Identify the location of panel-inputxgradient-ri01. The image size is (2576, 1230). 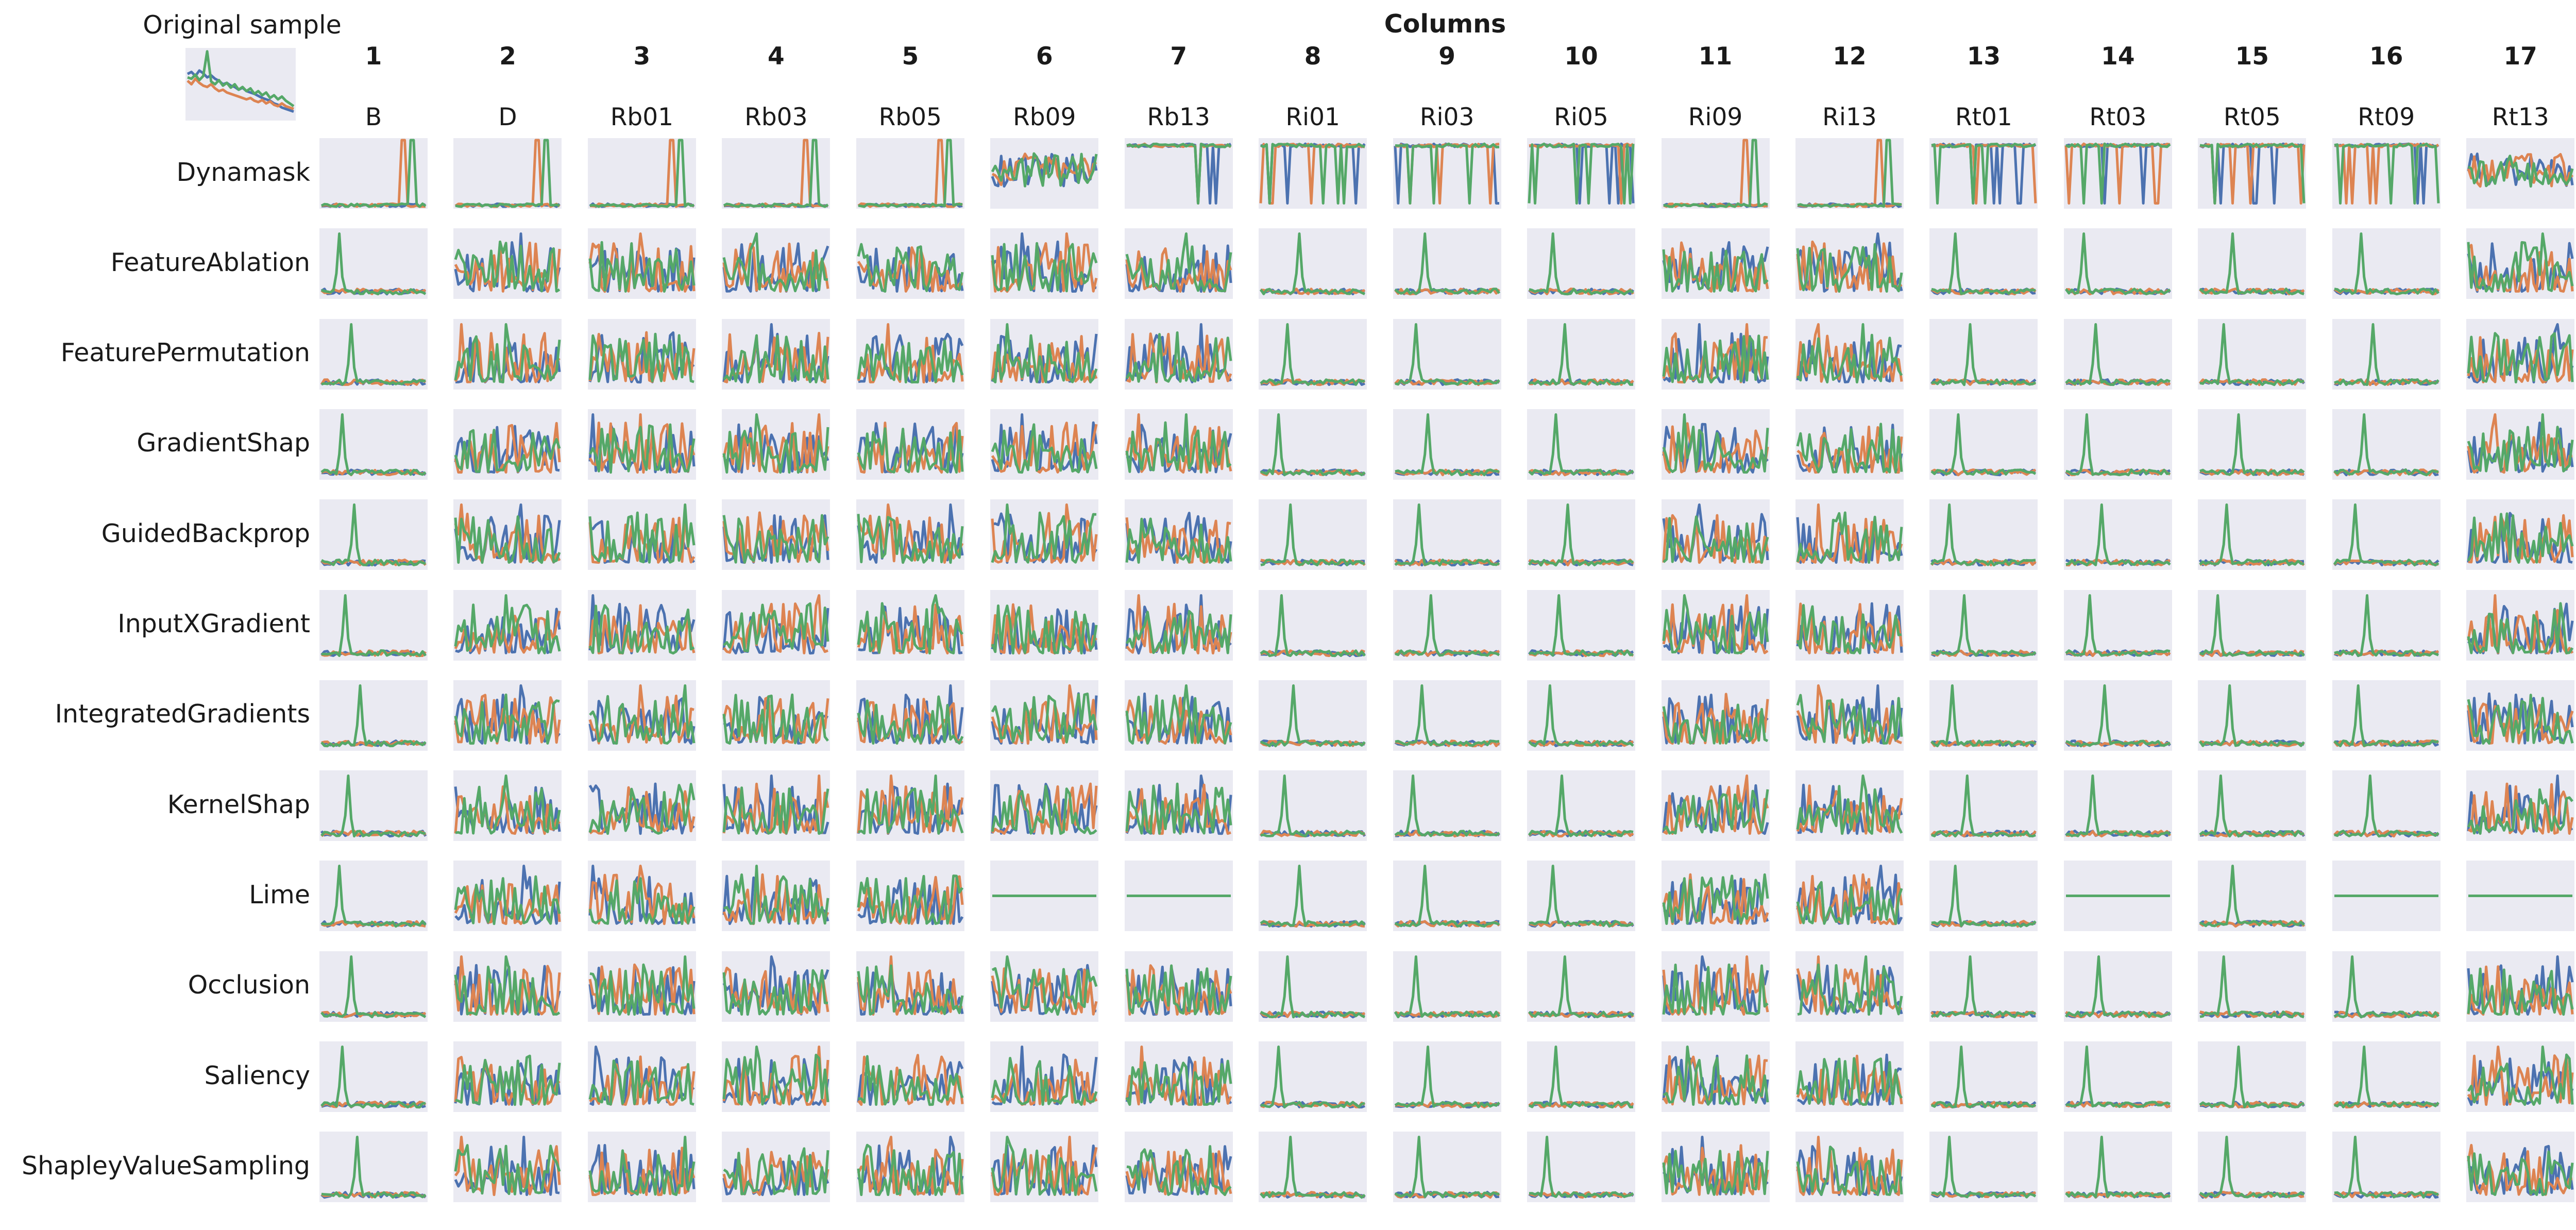
(1313, 625).